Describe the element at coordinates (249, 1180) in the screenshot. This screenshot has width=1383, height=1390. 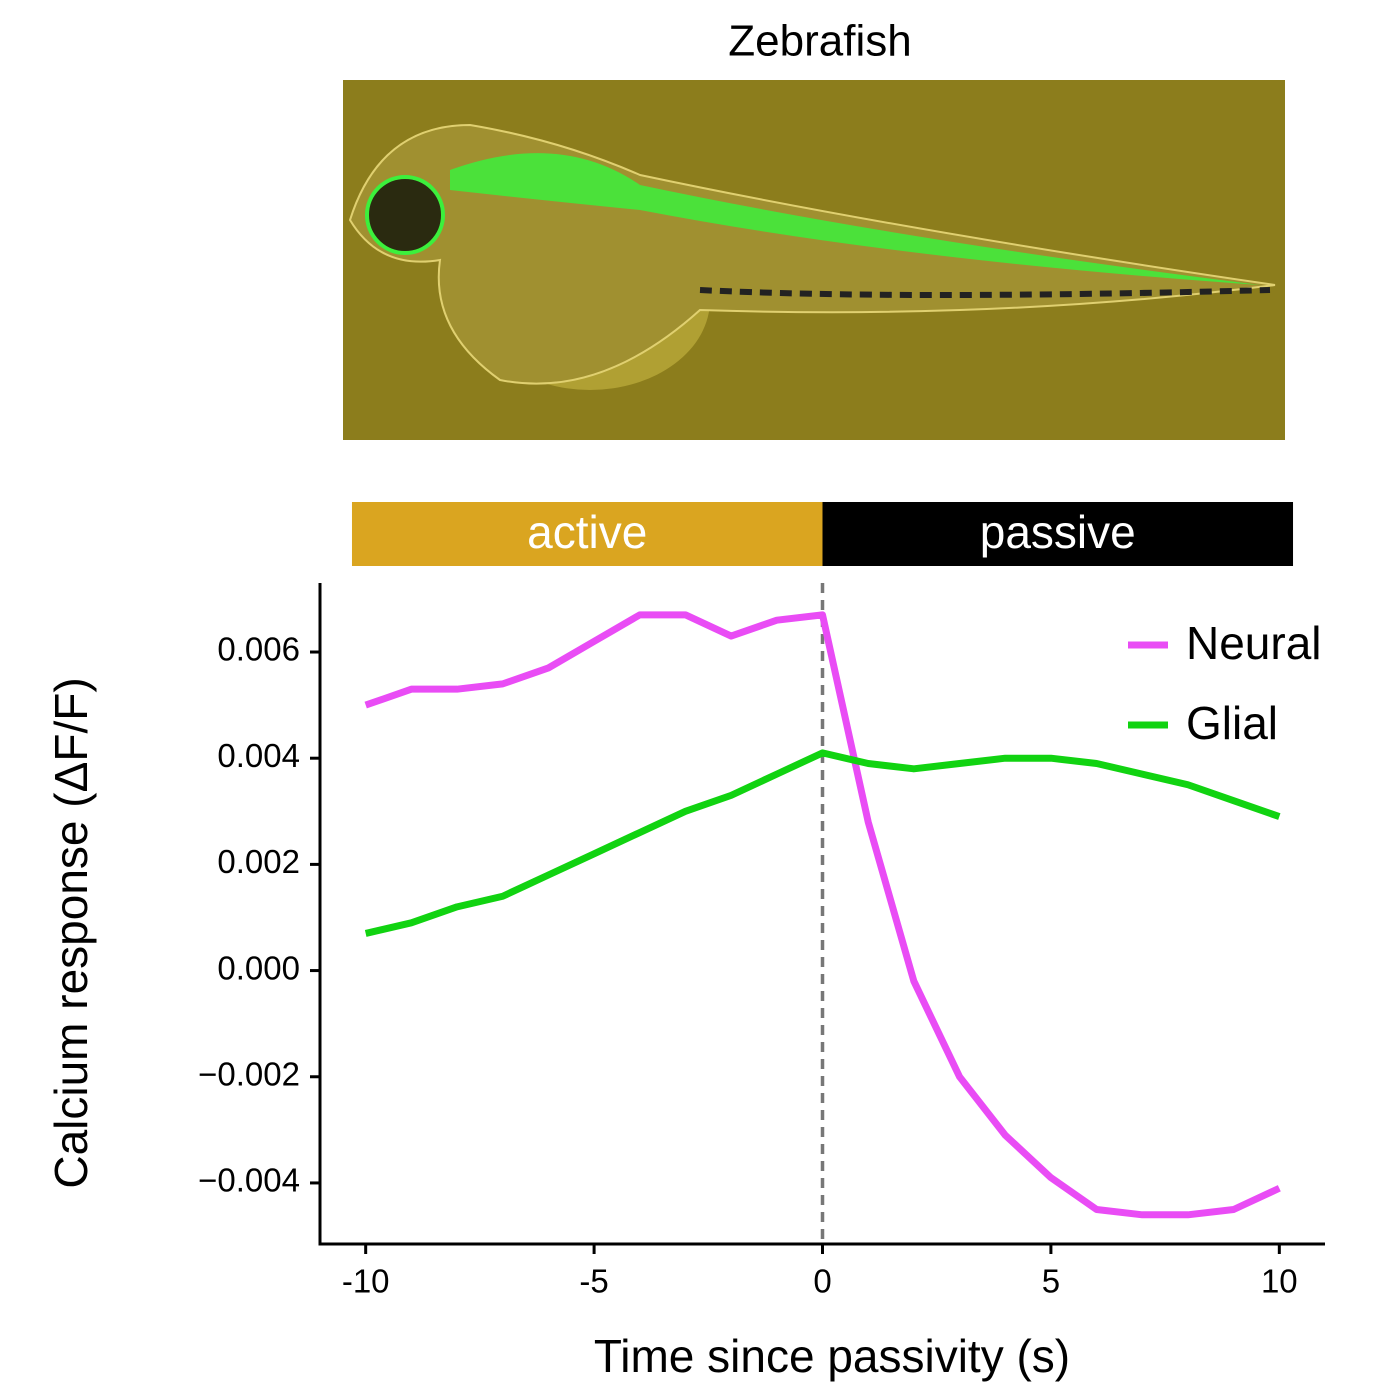
I see `y-tick-label: −0.004` at that location.